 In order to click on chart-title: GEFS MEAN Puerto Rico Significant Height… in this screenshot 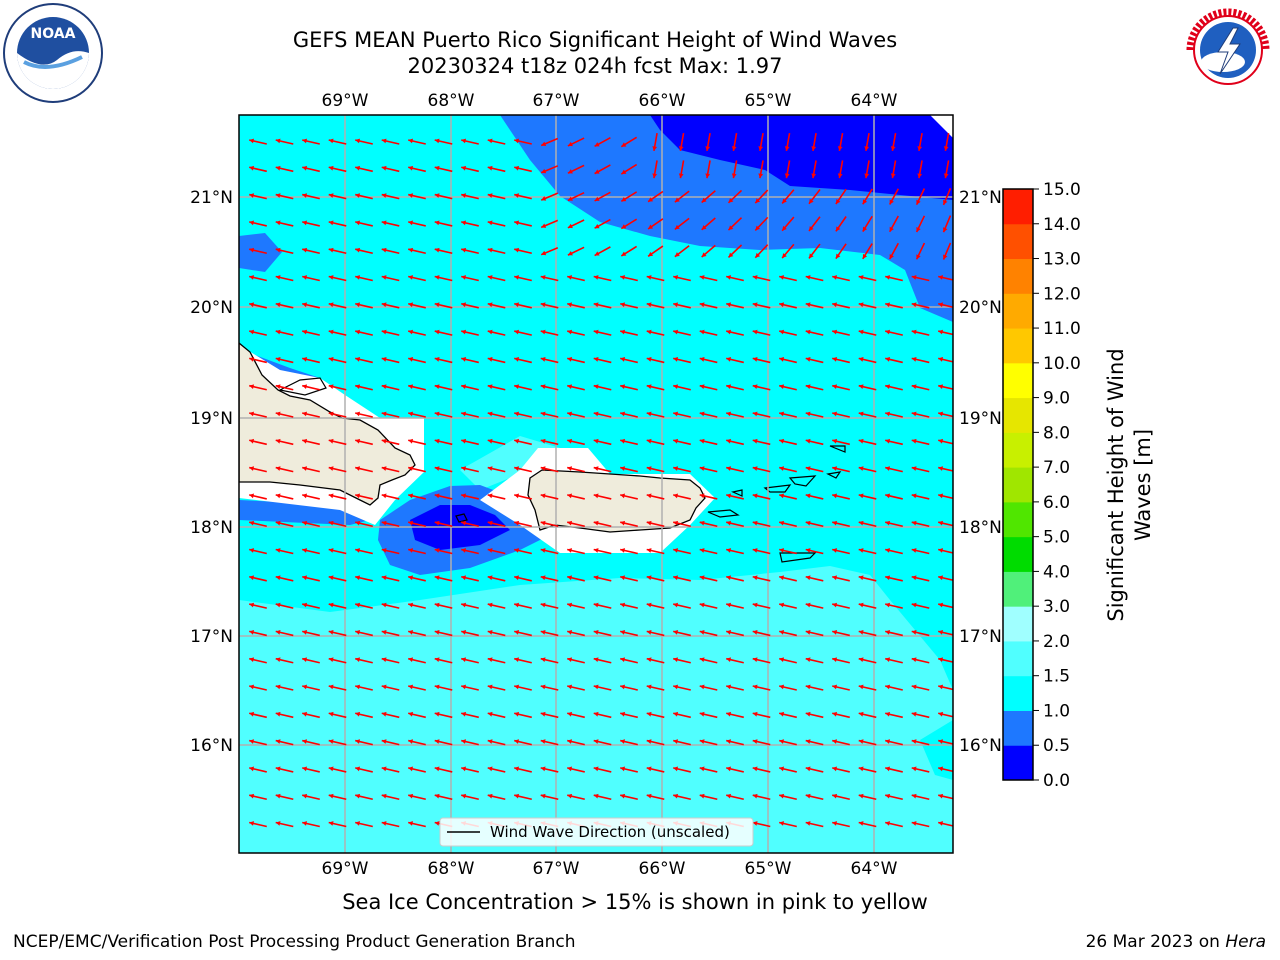, I will do `click(595, 40)`.